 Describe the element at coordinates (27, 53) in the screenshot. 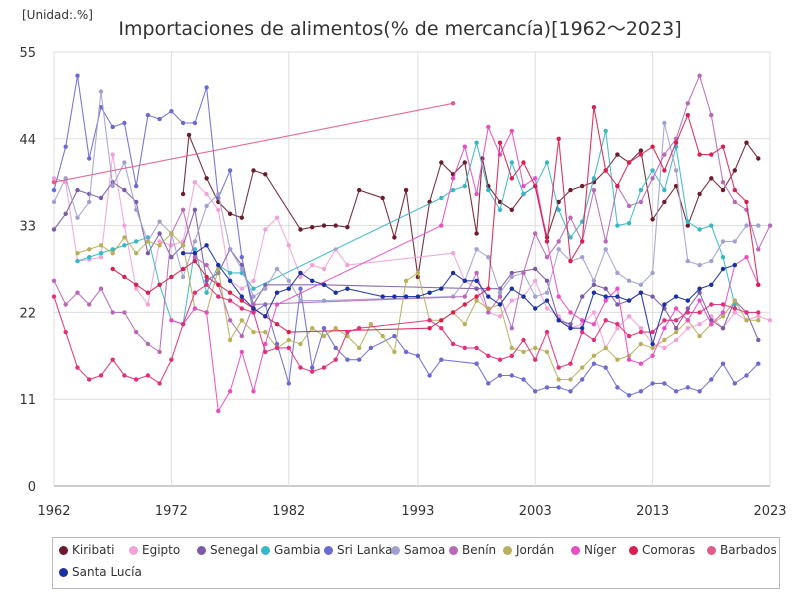

I see `y-tick-label: 55` at that location.